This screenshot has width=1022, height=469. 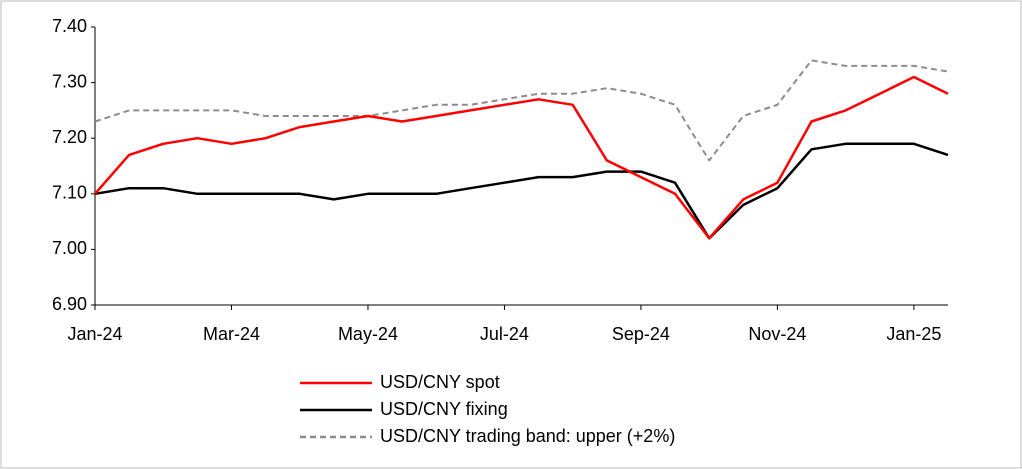 What do you see at coordinates (69, 26) in the screenshot?
I see `y-tick-label: 7.40` at bounding box center [69, 26].